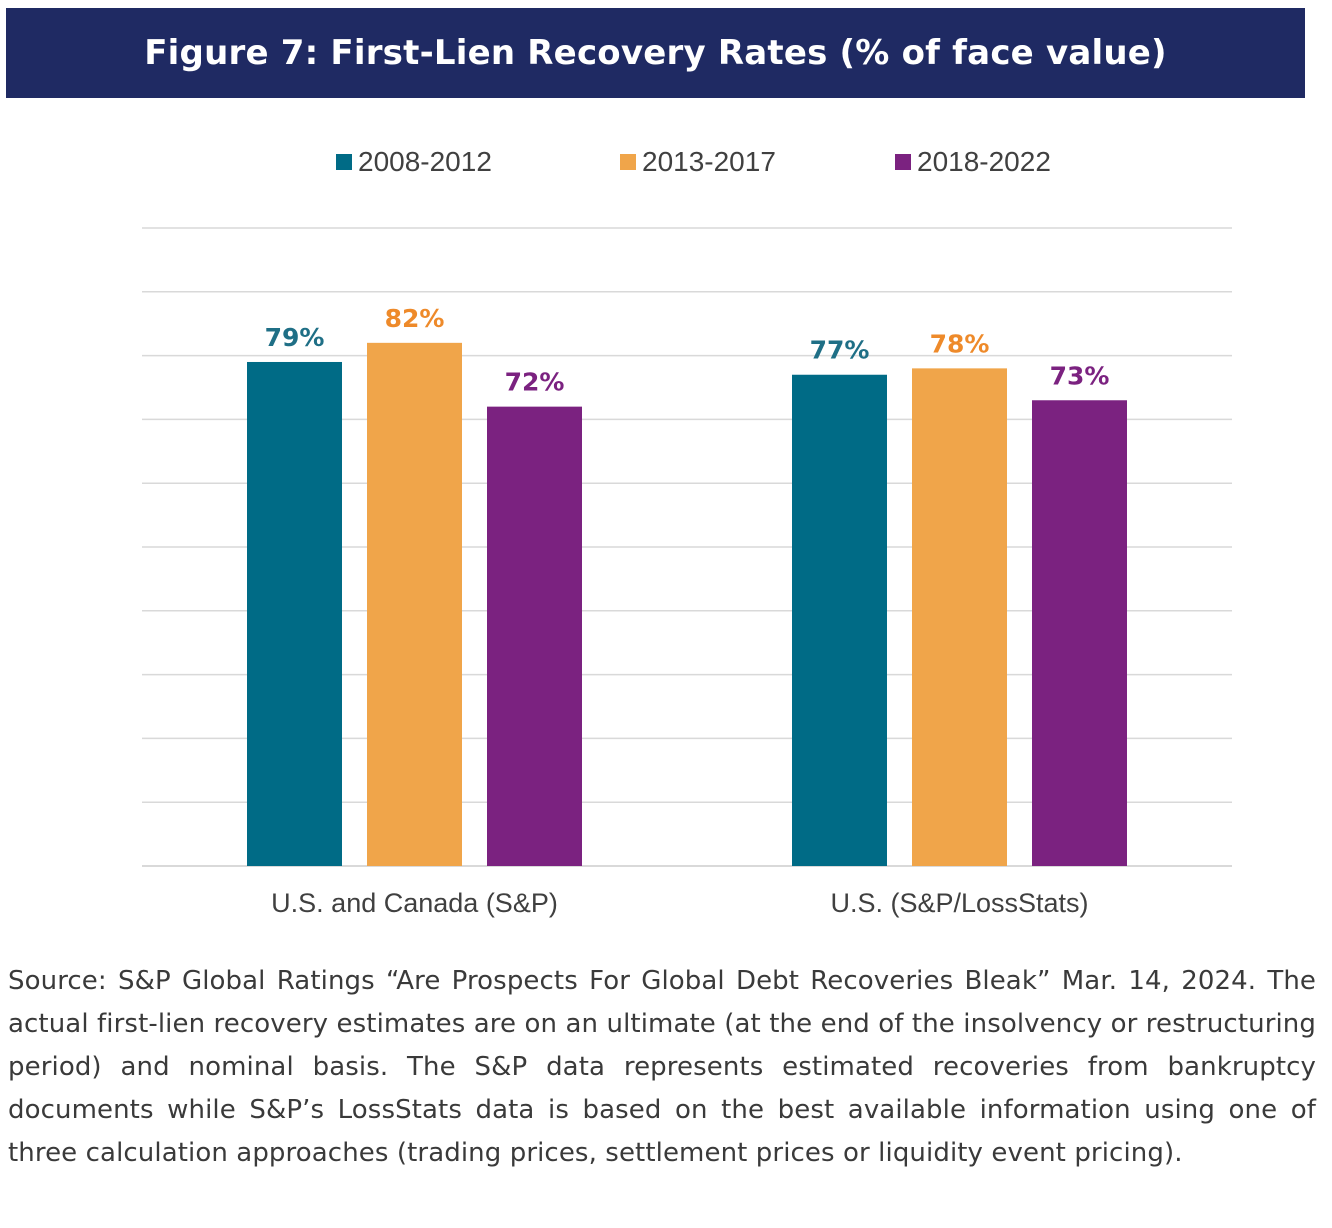  I want to click on legend-swatch-2013-2017, so click(628, 162).